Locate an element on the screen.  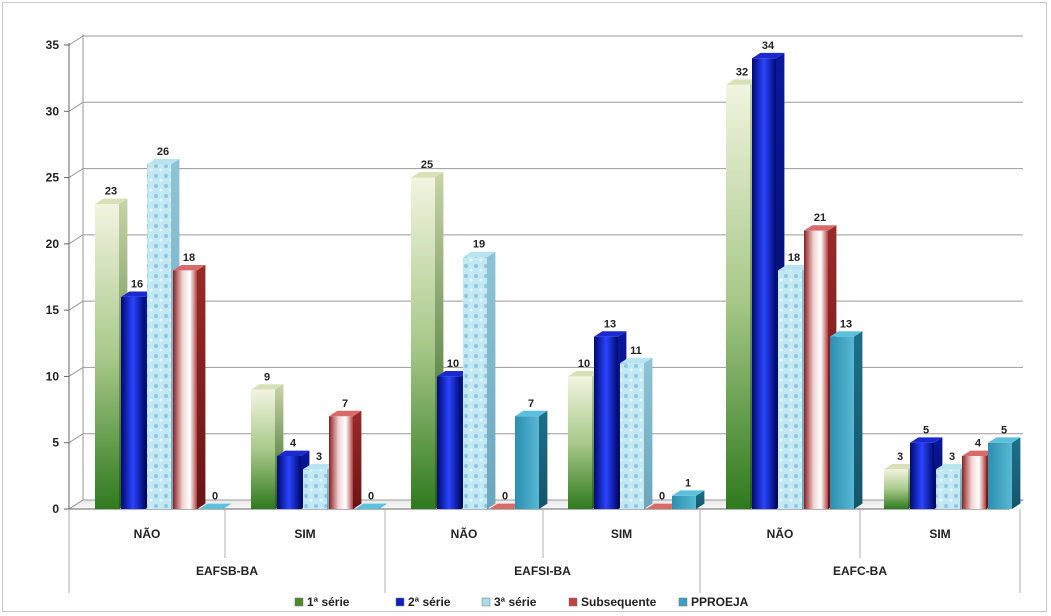
y-tick-label: 10 is located at coordinates (53, 376).